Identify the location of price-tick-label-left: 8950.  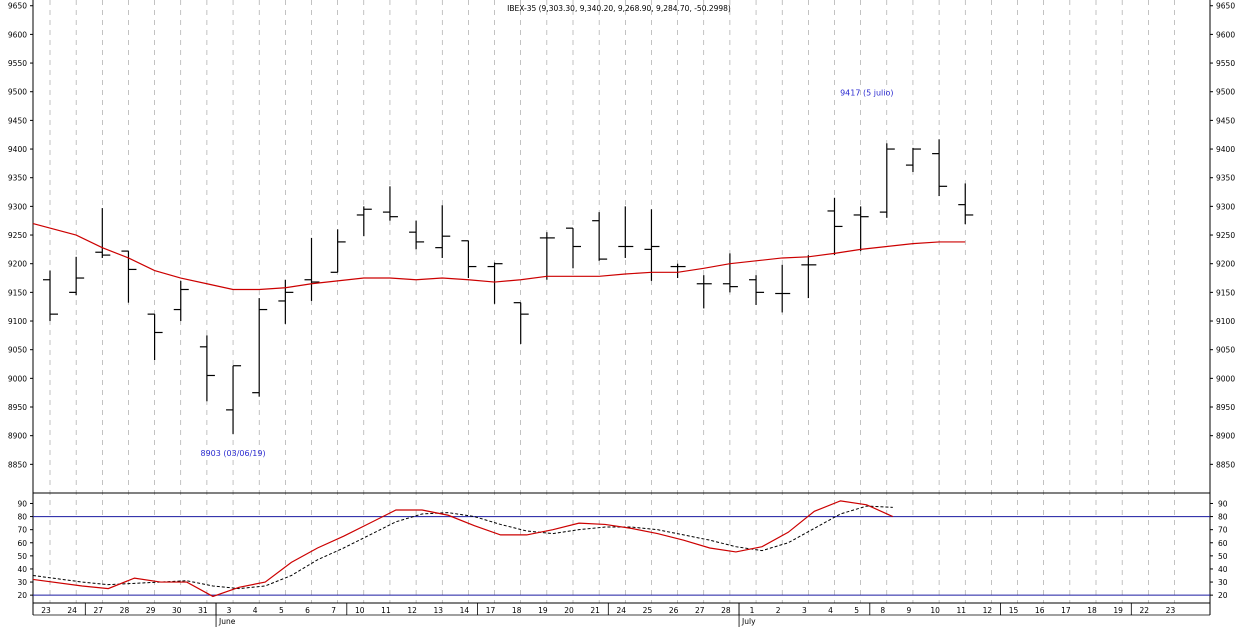
(17, 407).